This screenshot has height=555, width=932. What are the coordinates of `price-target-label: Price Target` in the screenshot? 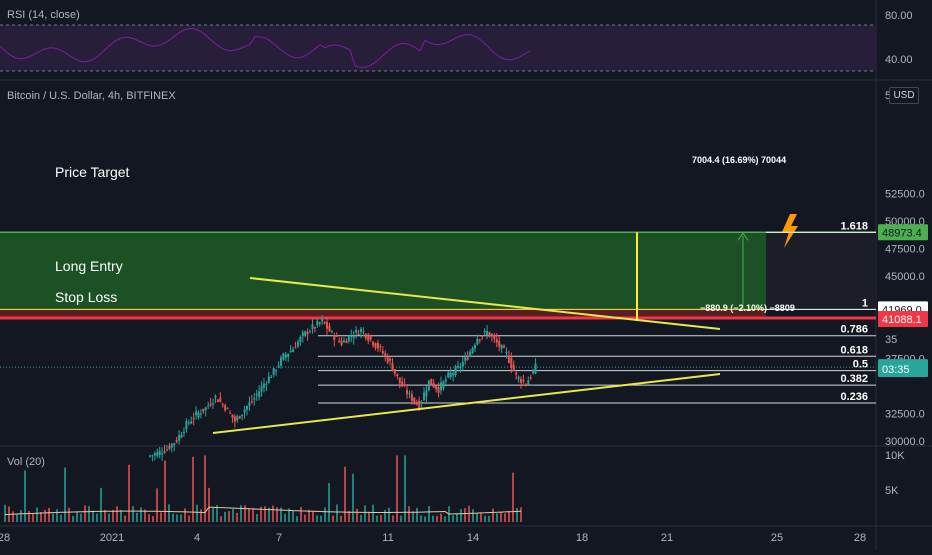 It's located at (92, 172).